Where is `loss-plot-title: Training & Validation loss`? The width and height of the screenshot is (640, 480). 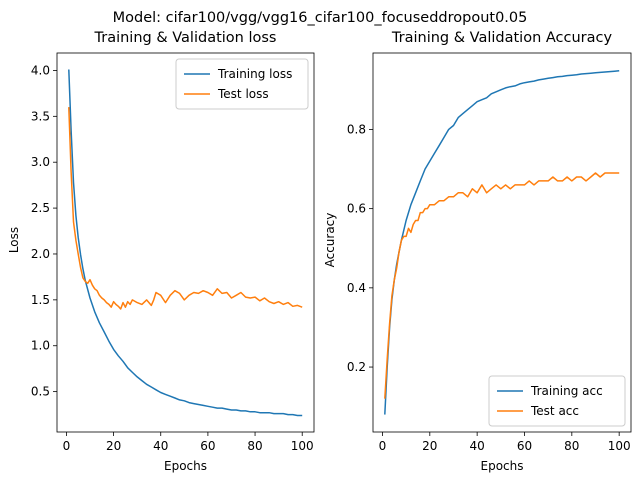
loss-plot-title: Training & Validation loss is located at coordinates (185, 38).